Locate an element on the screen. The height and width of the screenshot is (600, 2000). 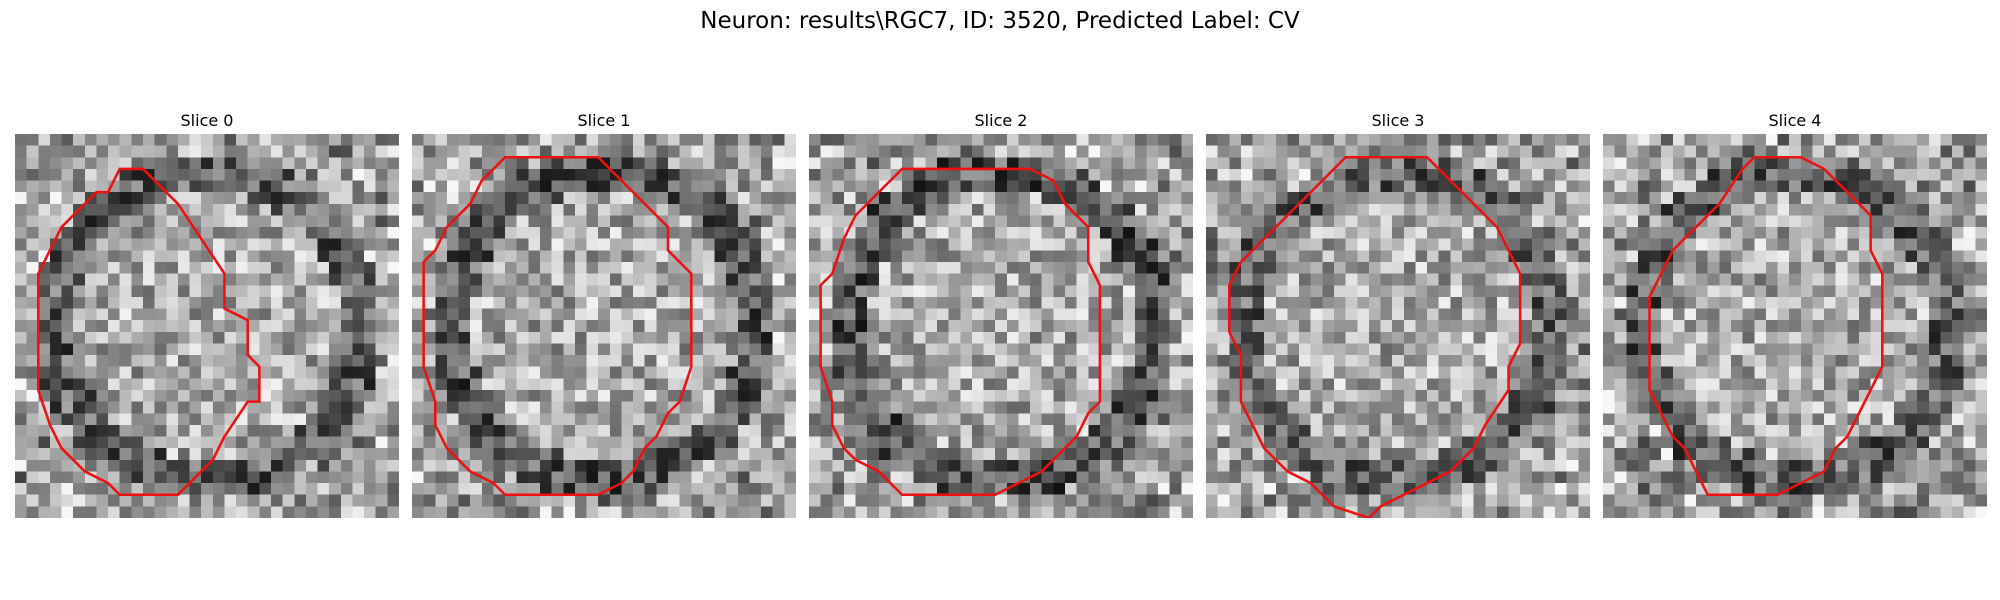
slice-panel-3: Slice 3 is located at coordinates (1398, 314).